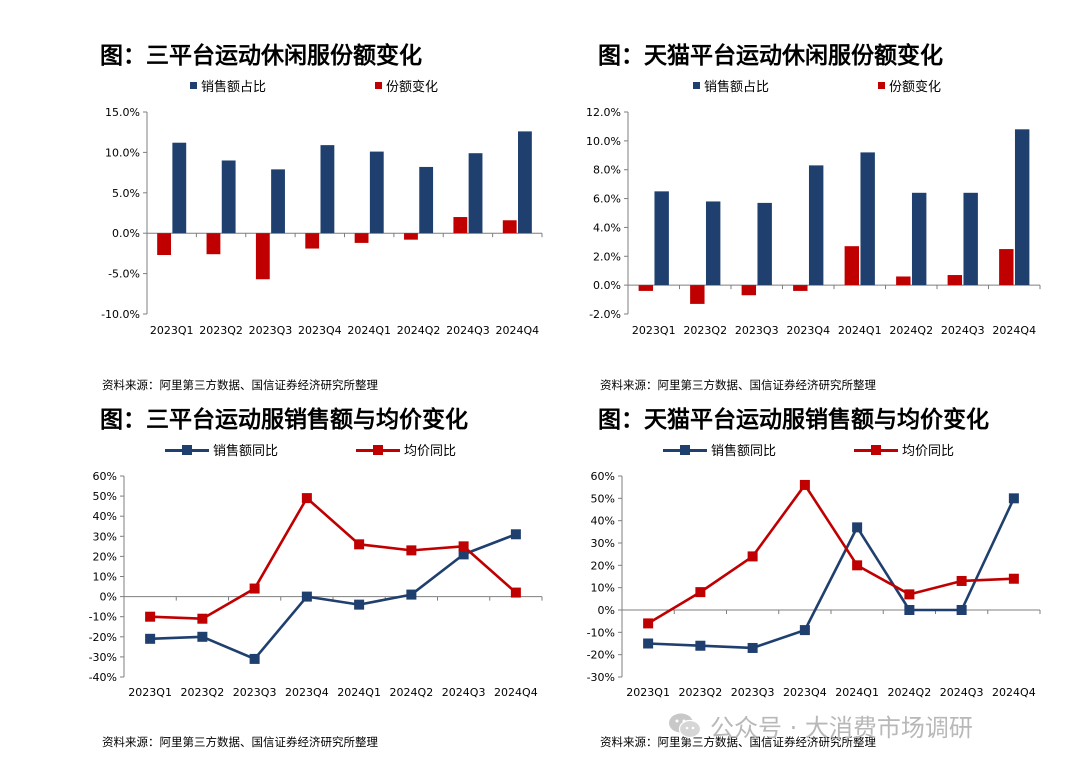  Describe the element at coordinates (105, 476) in the screenshot. I see `y-tick-label: 60%` at that location.